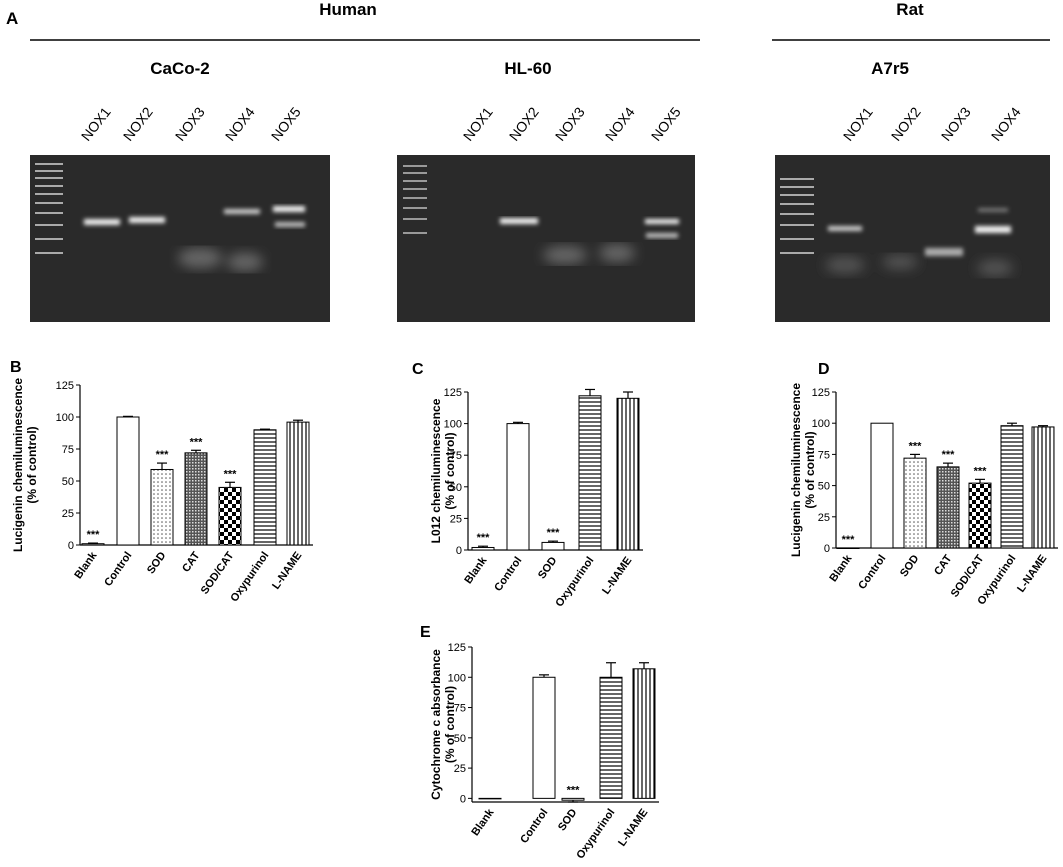 This screenshot has height=867, width=1063. What do you see at coordinates (348, 9) in the screenshot?
I see `species-title: Human` at bounding box center [348, 9].